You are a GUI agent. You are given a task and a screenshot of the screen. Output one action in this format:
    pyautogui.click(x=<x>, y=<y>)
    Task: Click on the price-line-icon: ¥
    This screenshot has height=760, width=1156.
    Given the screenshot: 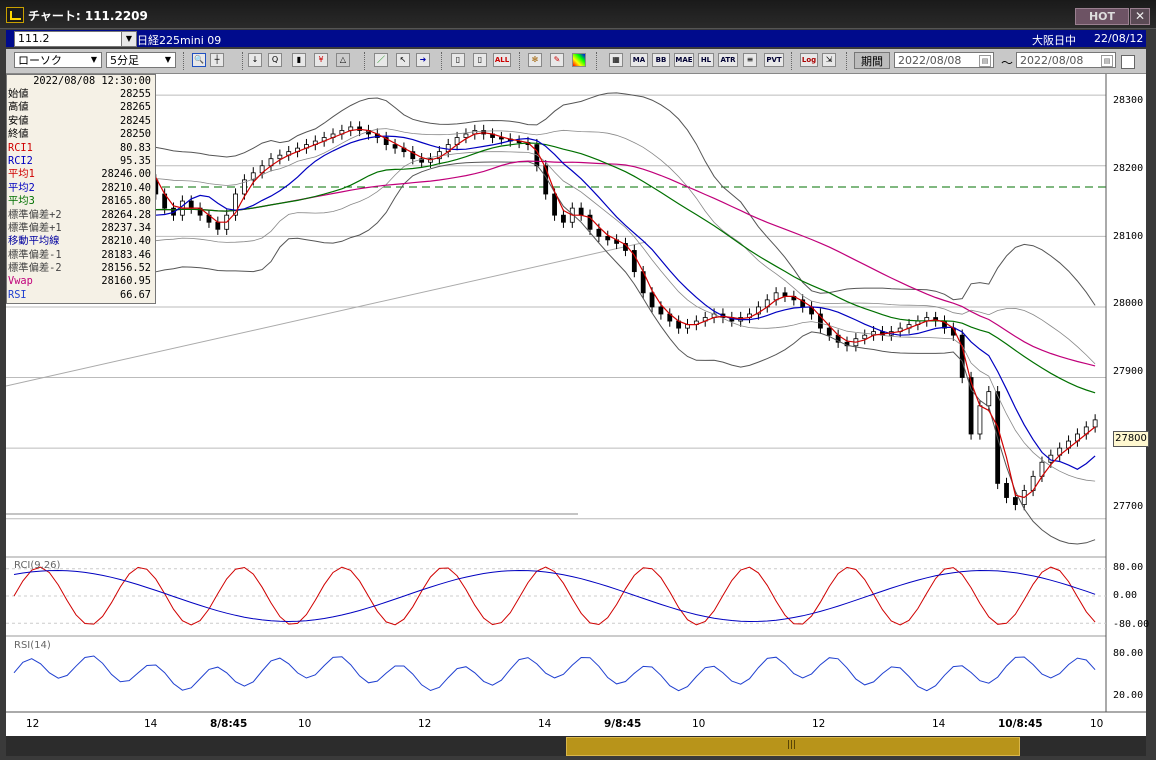 What is the action you would take?
    pyautogui.click(x=321, y=60)
    